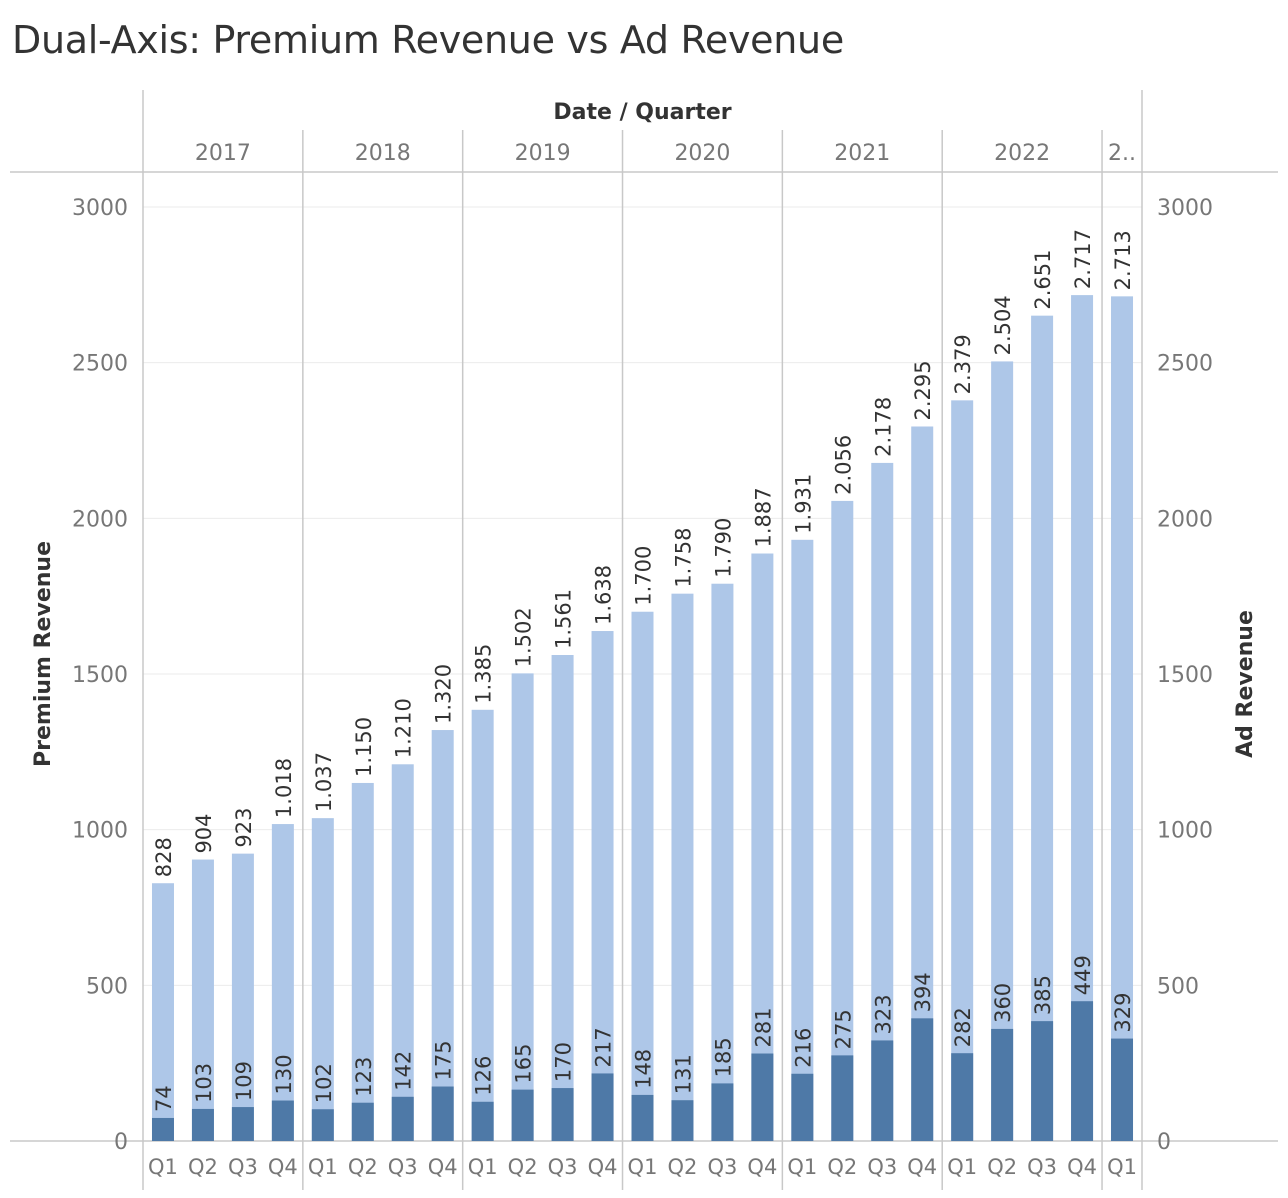 The height and width of the screenshot is (1198, 1288). I want to click on ad-value-label: 74, so click(164, 1098).